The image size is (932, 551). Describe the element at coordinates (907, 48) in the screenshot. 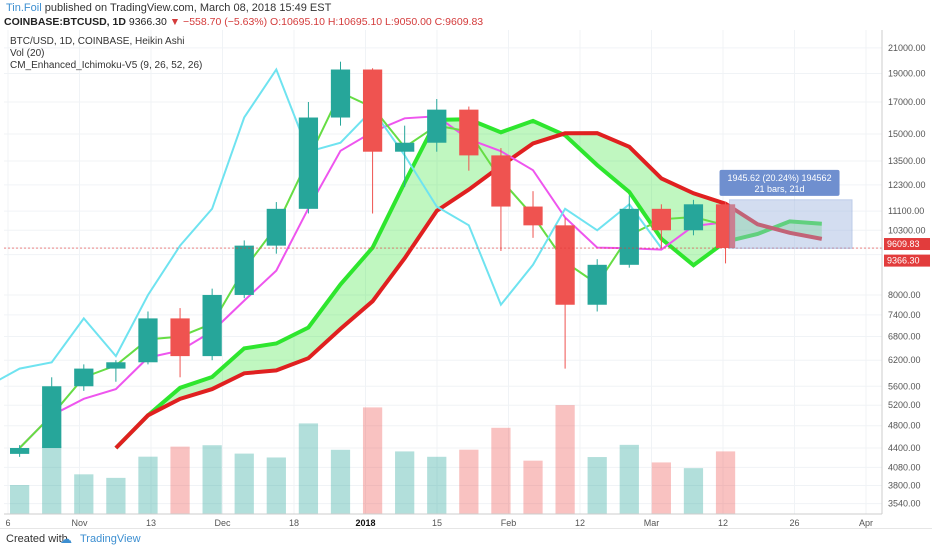

I see `price-tick-label: 21000.00` at that location.